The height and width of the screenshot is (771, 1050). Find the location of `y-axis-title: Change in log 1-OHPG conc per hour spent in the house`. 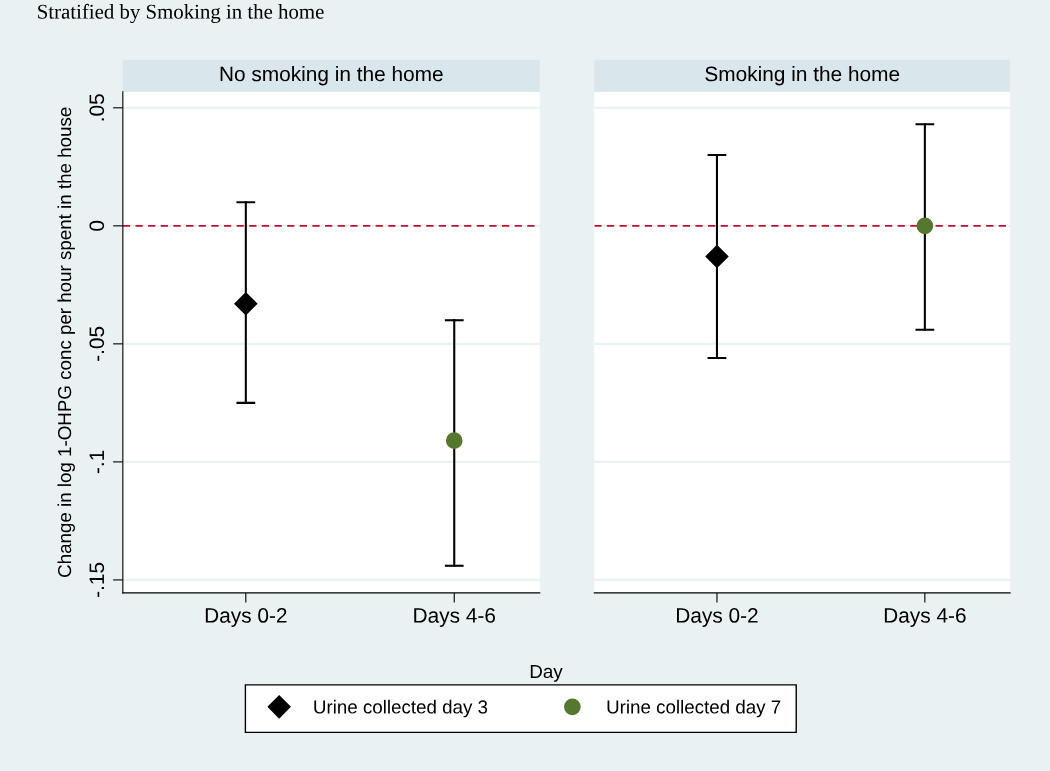

y-axis-title: Change in log 1-OHPG conc per hour spent in the house is located at coordinates (66, 342).